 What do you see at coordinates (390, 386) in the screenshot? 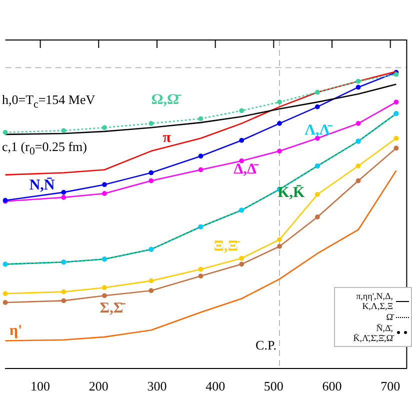
I see `x-tick-label: 700` at bounding box center [390, 386].